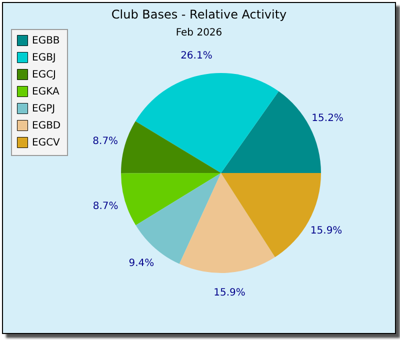 The height and width of the screenshot is (340, 400). What do you see at coordinates (328, 118) in the screenshot?
I see `data-label: 15.2%` at bounding box center [328, 118].